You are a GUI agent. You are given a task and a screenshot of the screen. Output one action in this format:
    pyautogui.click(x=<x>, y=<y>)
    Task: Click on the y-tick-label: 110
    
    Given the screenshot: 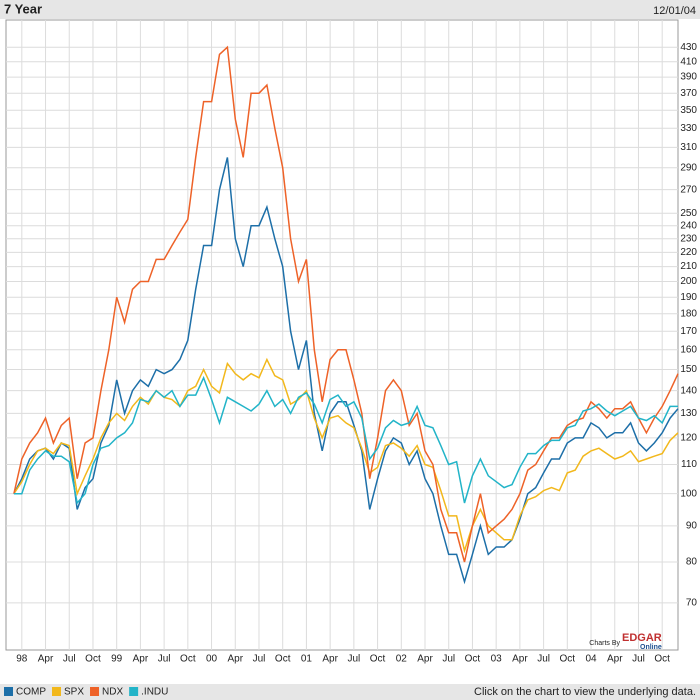 What is the action you would take?
    pyautogui.click(x=689, y=464)
    